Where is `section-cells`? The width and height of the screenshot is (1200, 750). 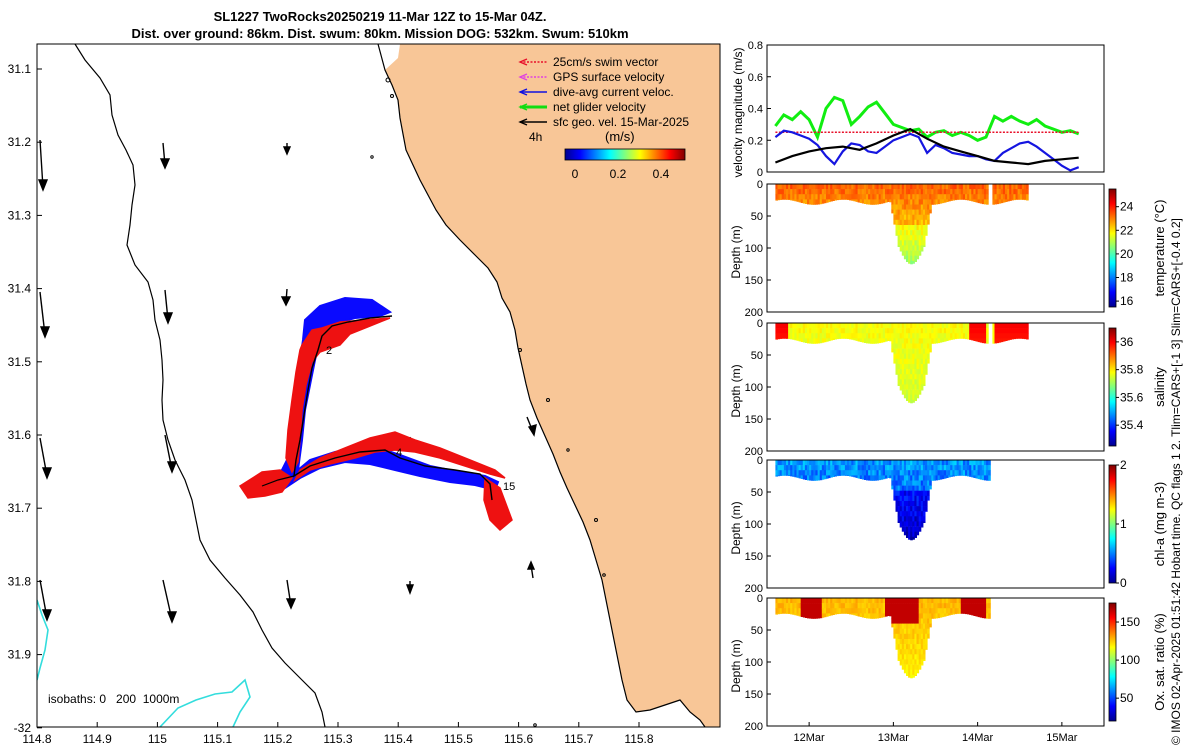
section-cells is located at coordinates (883, 500).